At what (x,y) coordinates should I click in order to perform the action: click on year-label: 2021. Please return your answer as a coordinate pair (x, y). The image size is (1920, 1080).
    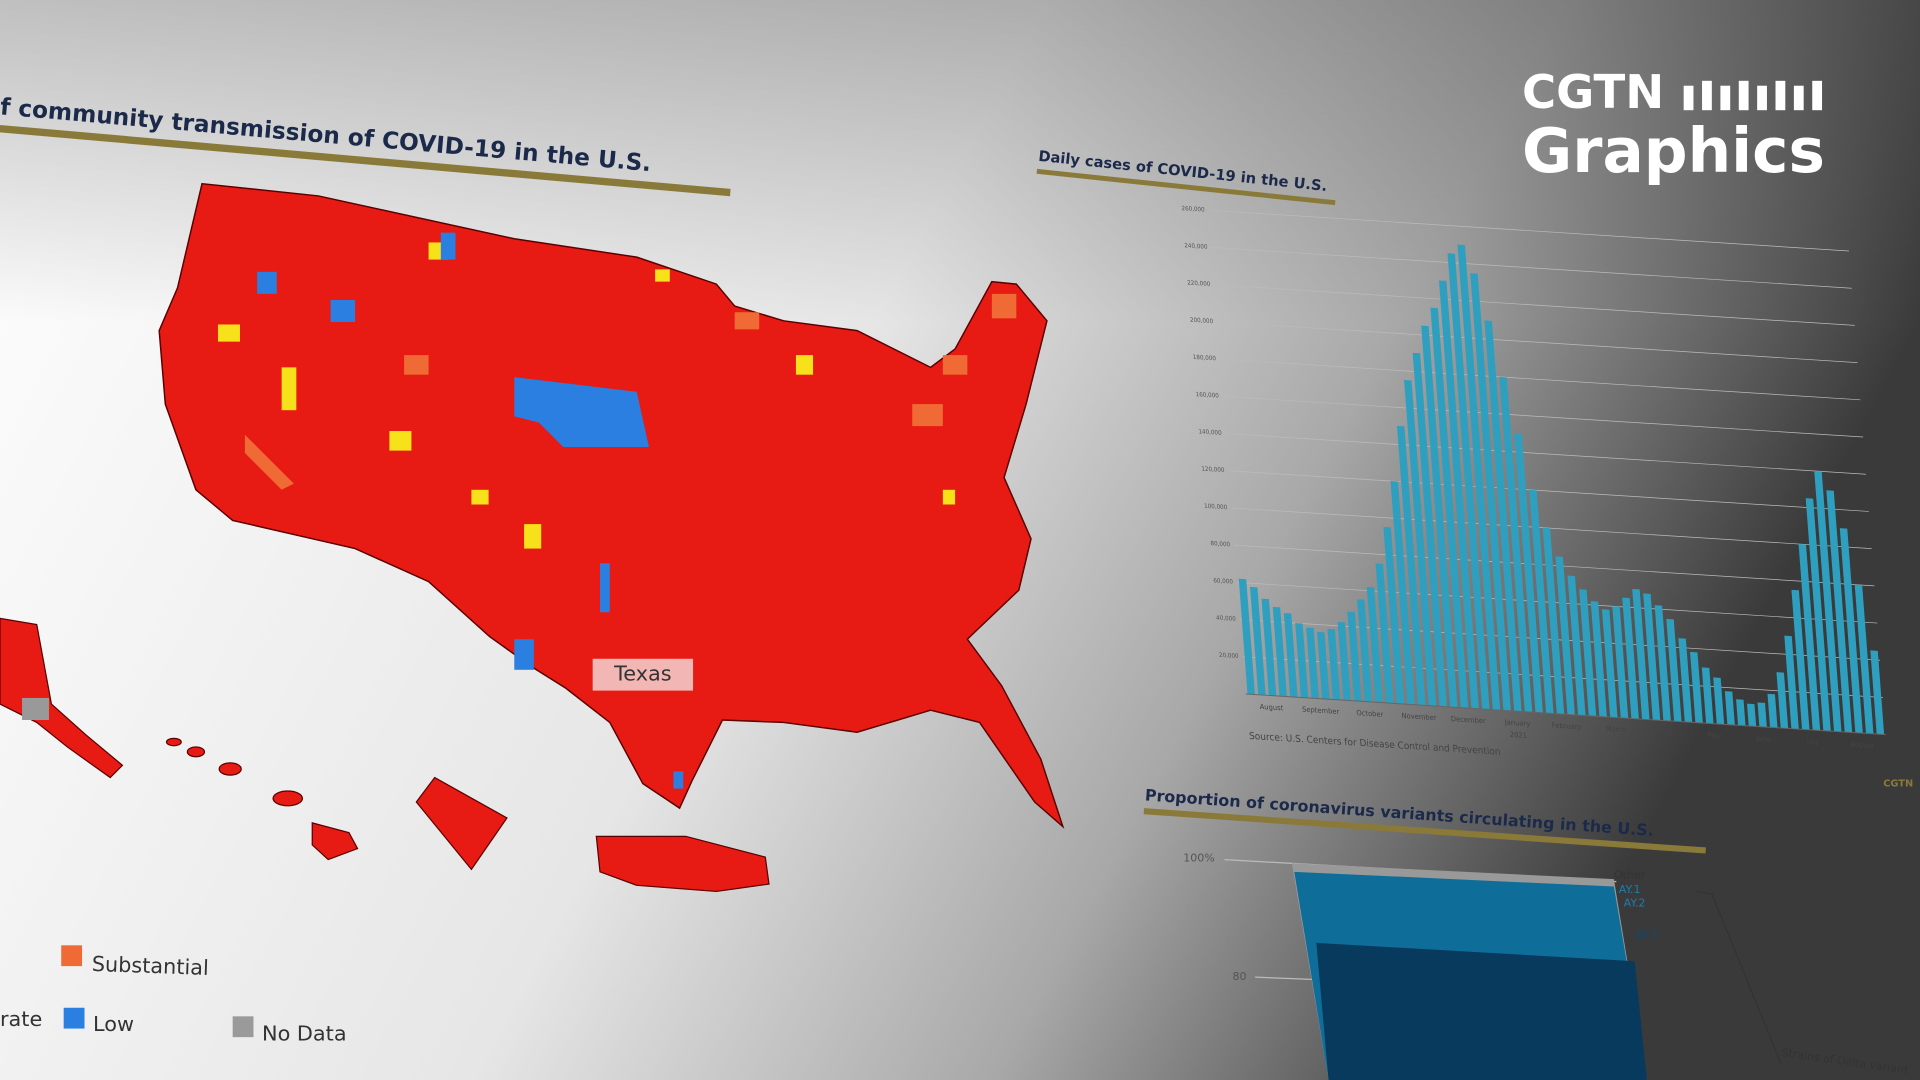
    Looking at the image, I should click on (1519, 735).